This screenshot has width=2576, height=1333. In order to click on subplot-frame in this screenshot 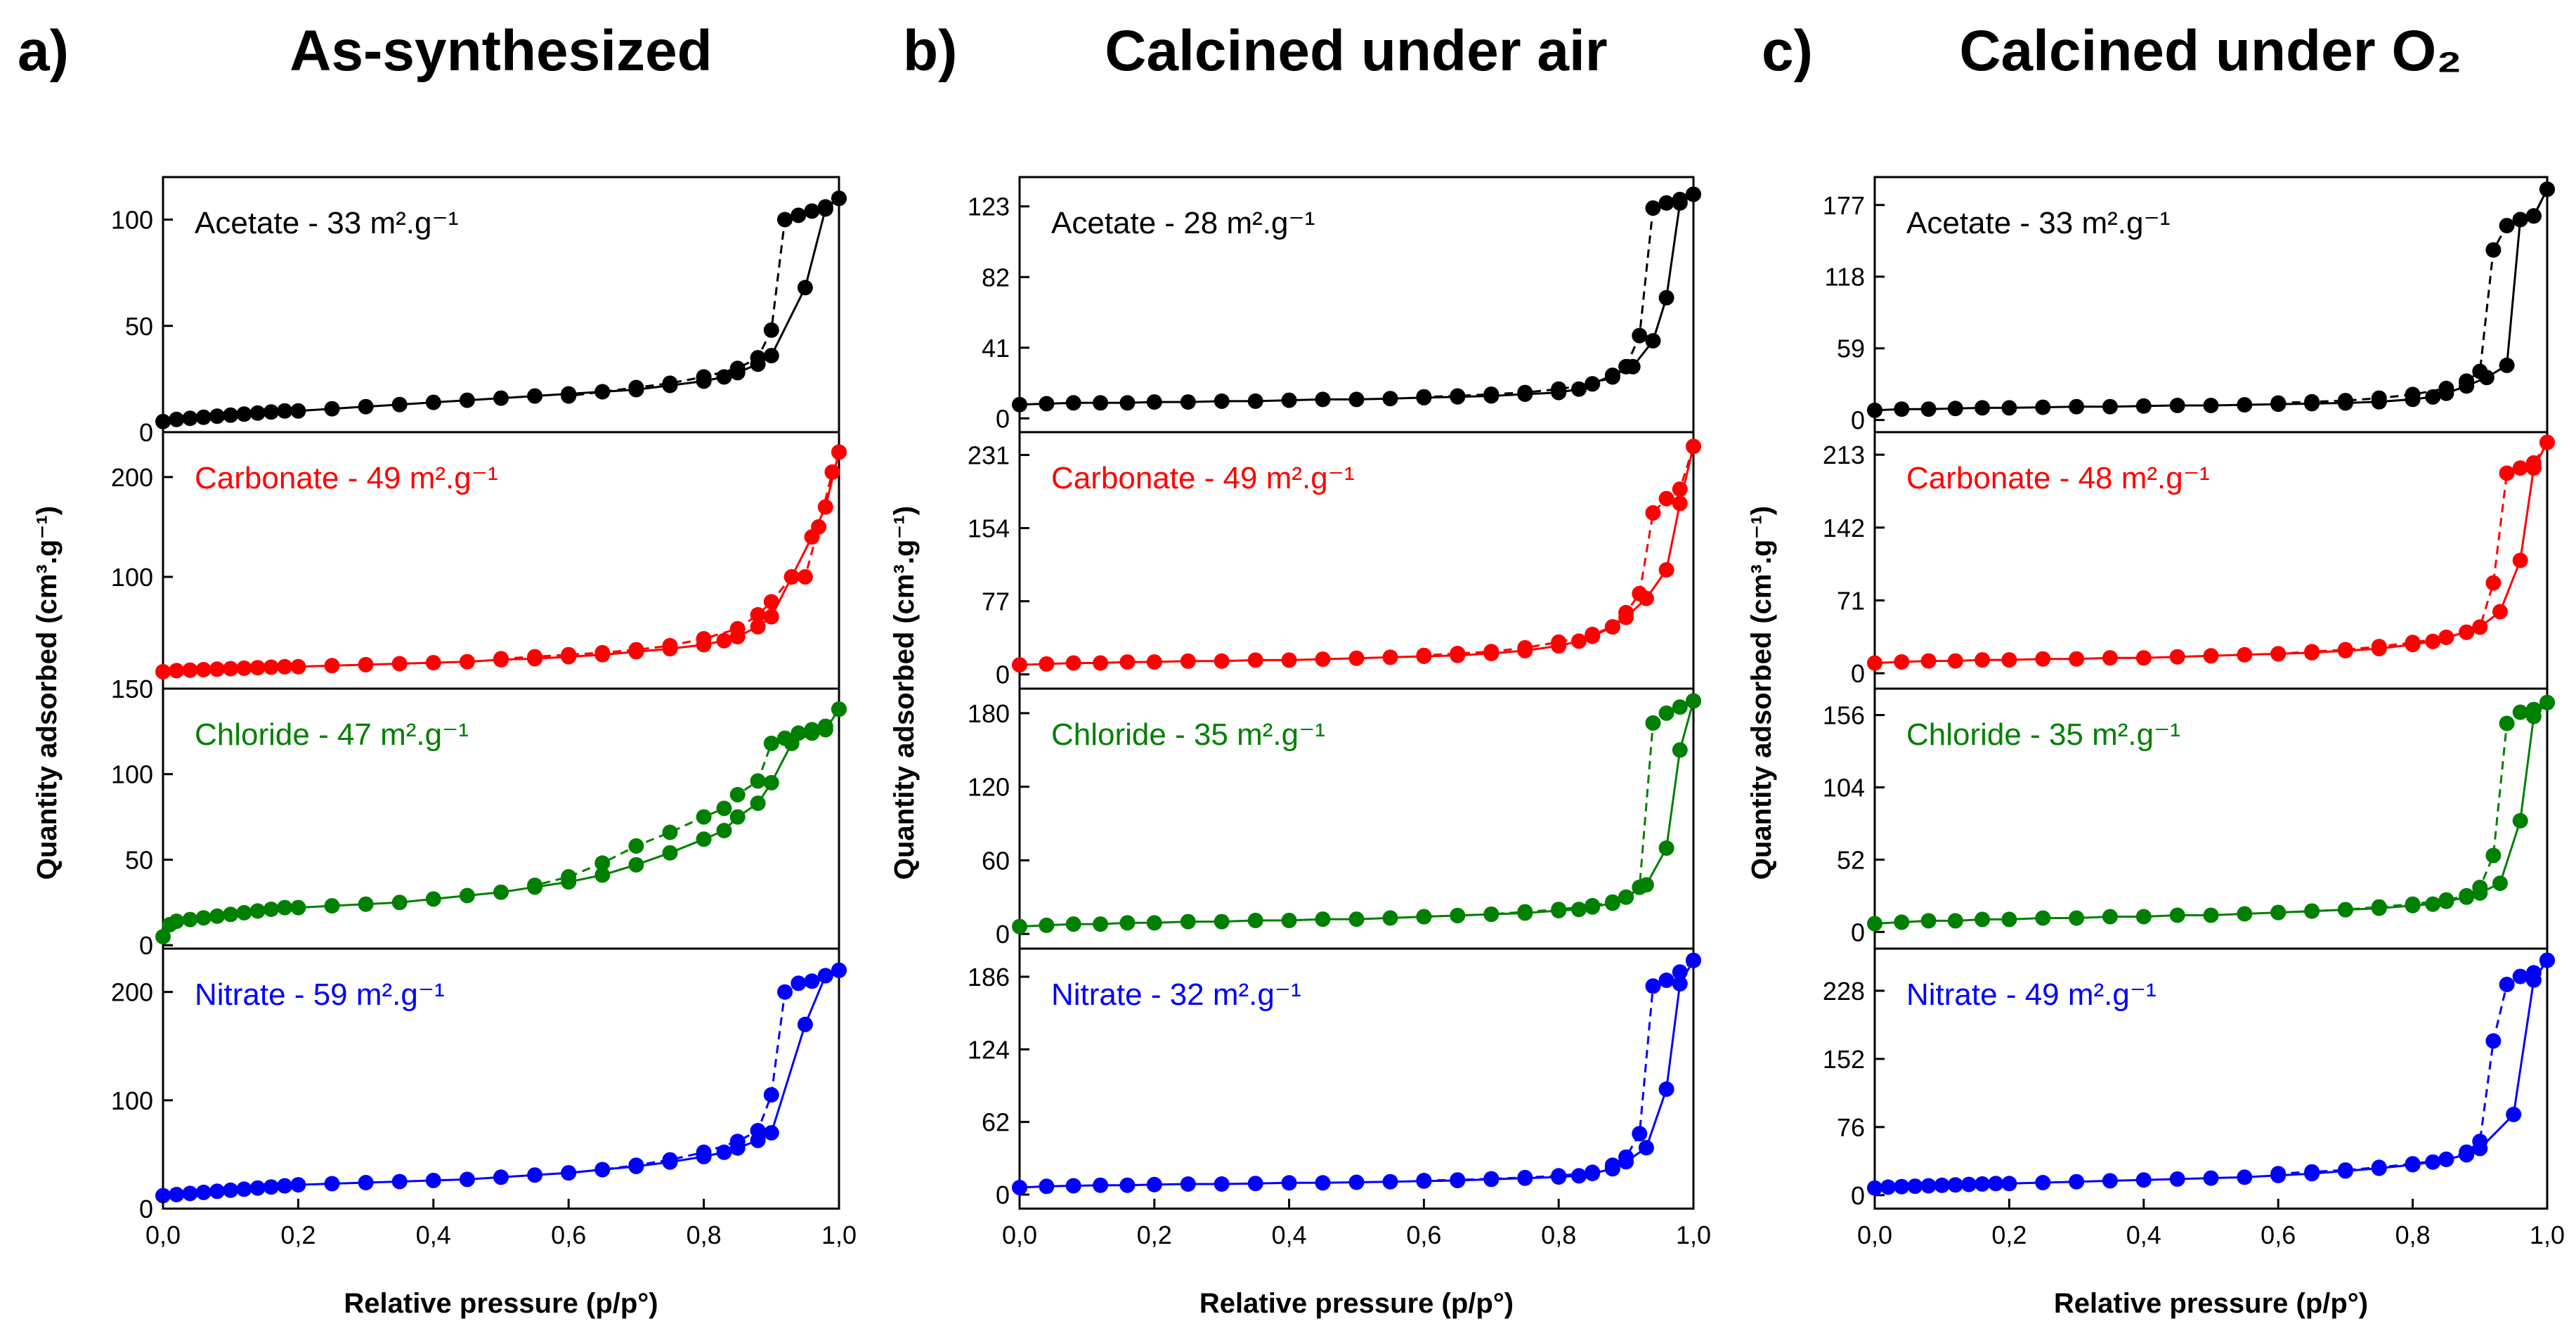, I will do `click(1356, 1078)`.